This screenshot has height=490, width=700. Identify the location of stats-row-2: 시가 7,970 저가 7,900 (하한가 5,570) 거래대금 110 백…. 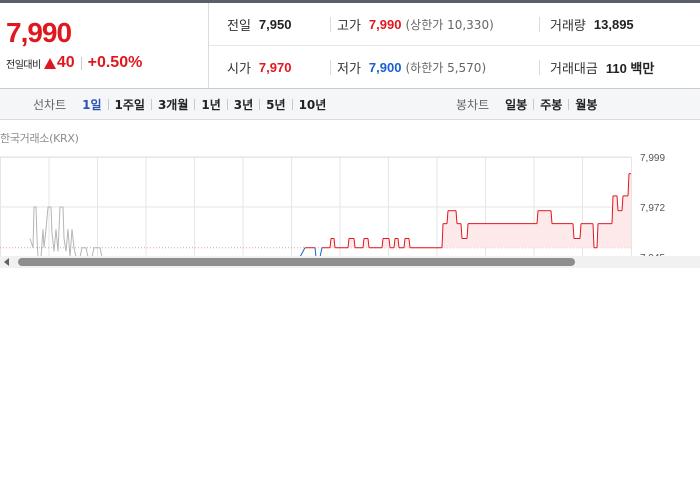
(454, 67).